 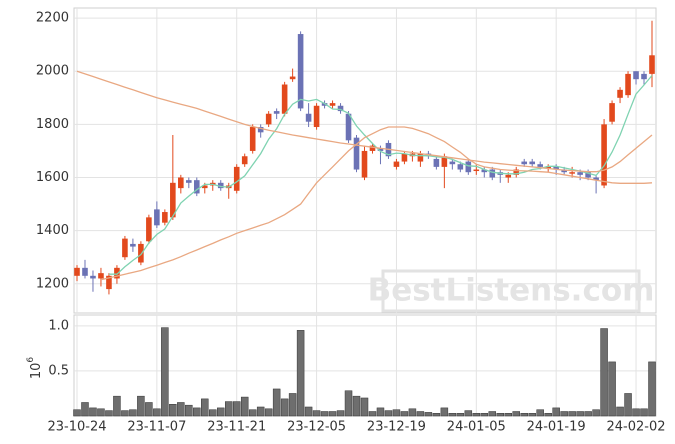 I want to click on x-tick-label: 23-11-21, so click(x=236, y=427).